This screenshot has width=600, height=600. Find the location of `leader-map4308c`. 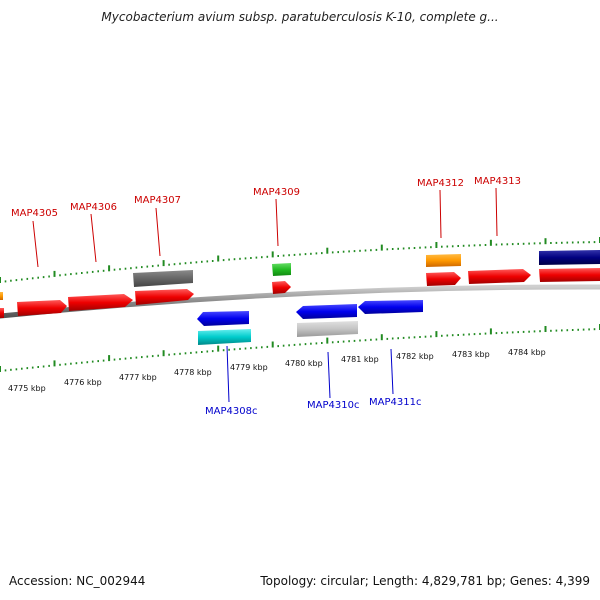

leader-map4308c is located at coordinates (228, 374).